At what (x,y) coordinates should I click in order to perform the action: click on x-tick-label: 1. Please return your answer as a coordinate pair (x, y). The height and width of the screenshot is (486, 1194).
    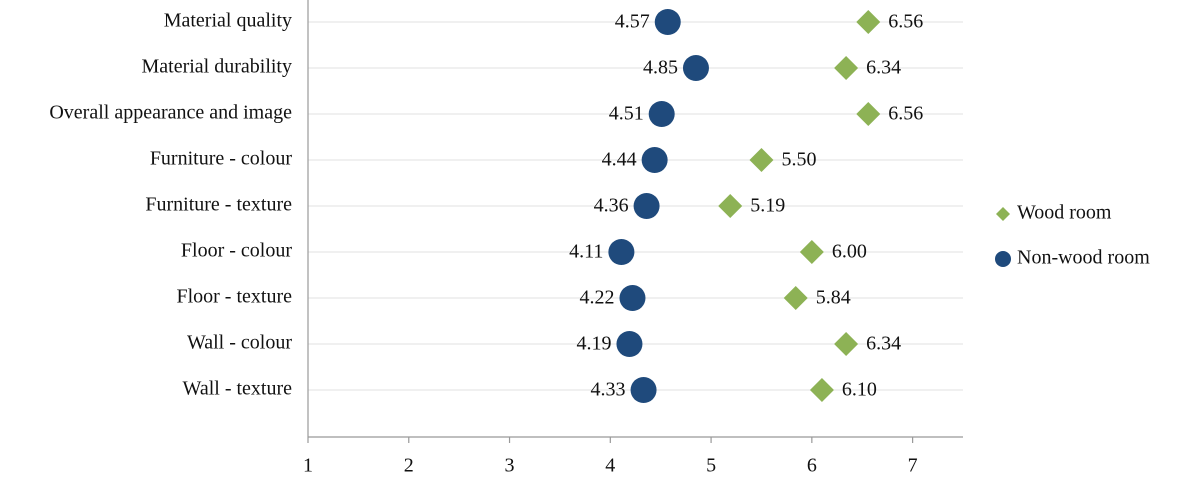
    Looking at the image, I should click on (308, 466).